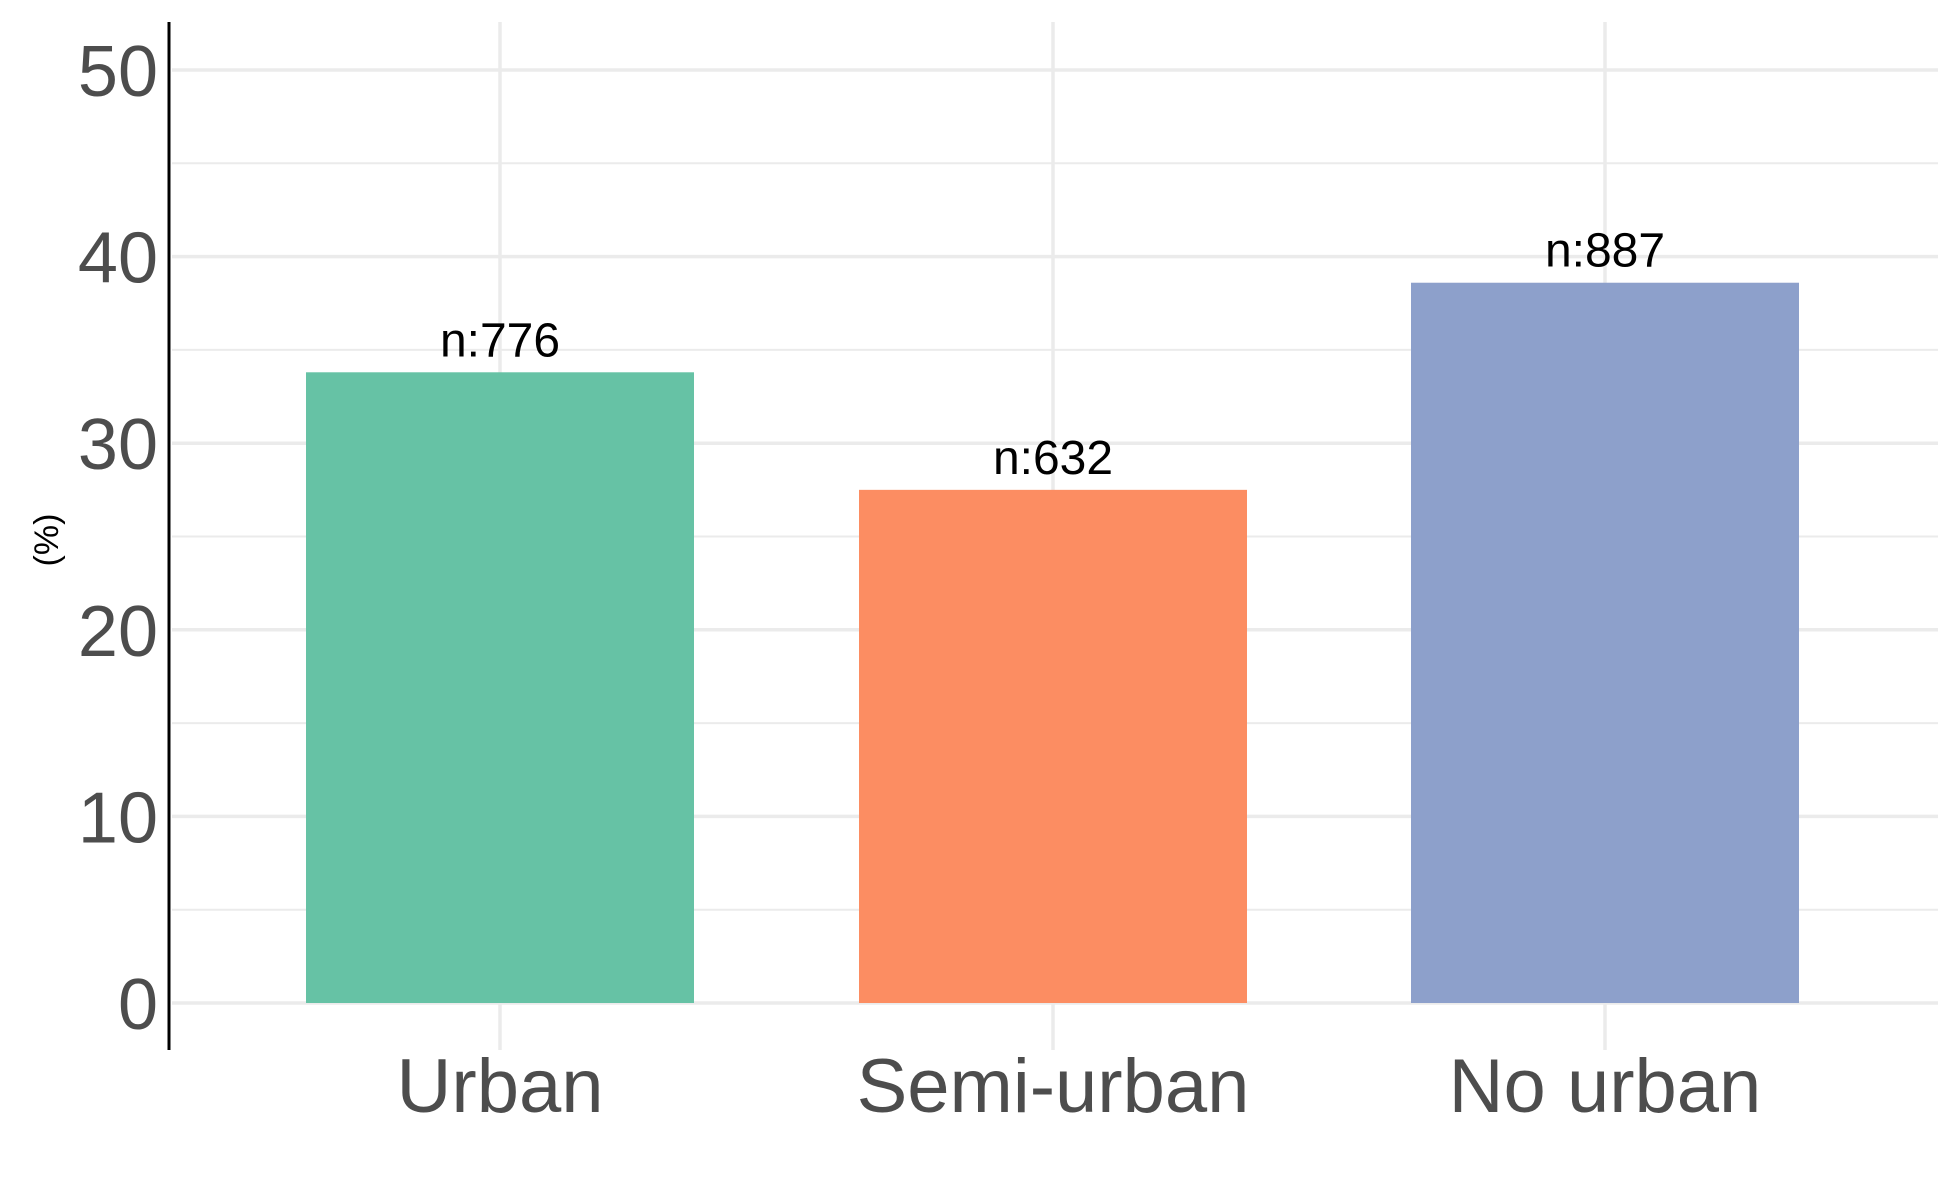 The image size is (1950, 1200). Describe the element at coordinates (500, 1086) in the screenshot. I see `x-tick-label: Urban` at that location.